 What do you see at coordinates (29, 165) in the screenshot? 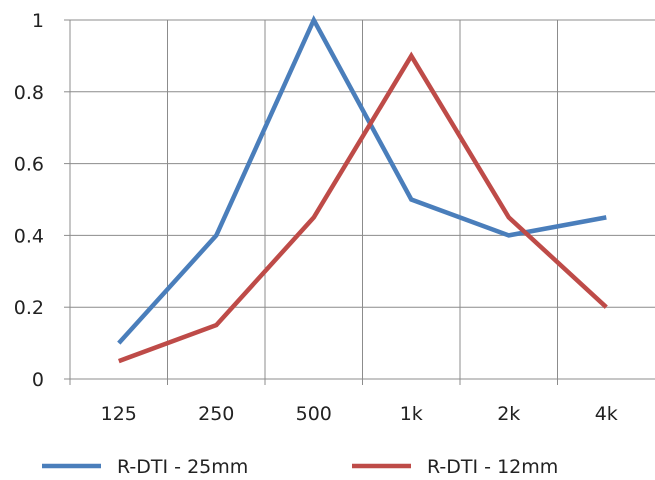
I see `y-tick-label: 0.6` at bounding box center [29, 165].